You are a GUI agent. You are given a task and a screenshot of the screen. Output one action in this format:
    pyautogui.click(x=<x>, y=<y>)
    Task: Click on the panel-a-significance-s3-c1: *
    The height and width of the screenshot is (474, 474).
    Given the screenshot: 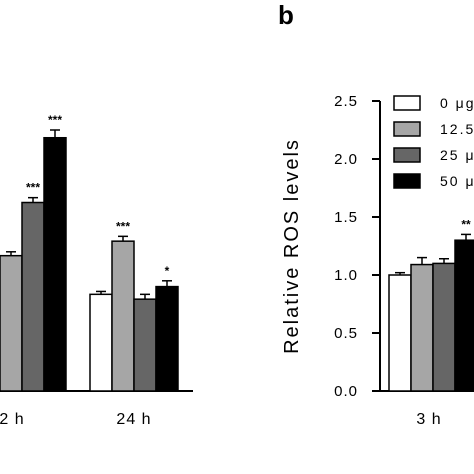 What is the action you would take?
    pyautogui.click(x=167, y=271)
    